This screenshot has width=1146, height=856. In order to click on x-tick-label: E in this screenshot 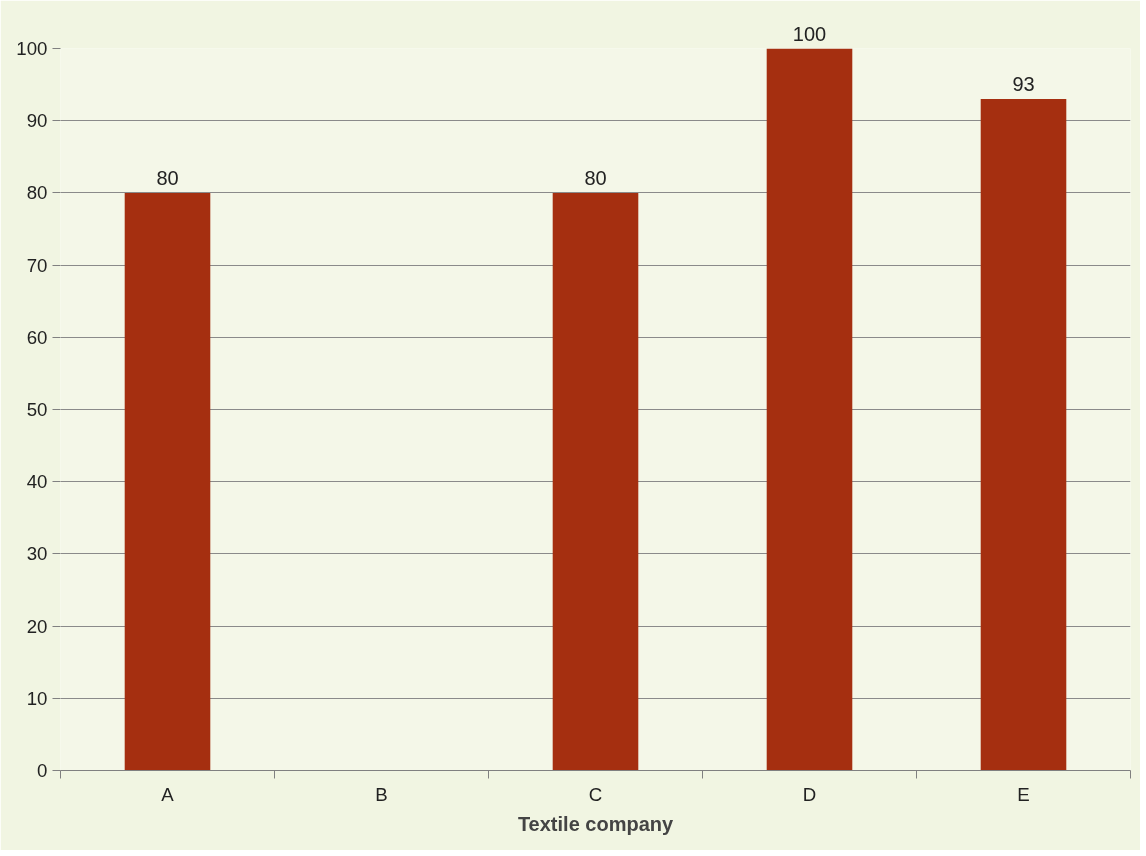, I will do `click(1023, 794)`.